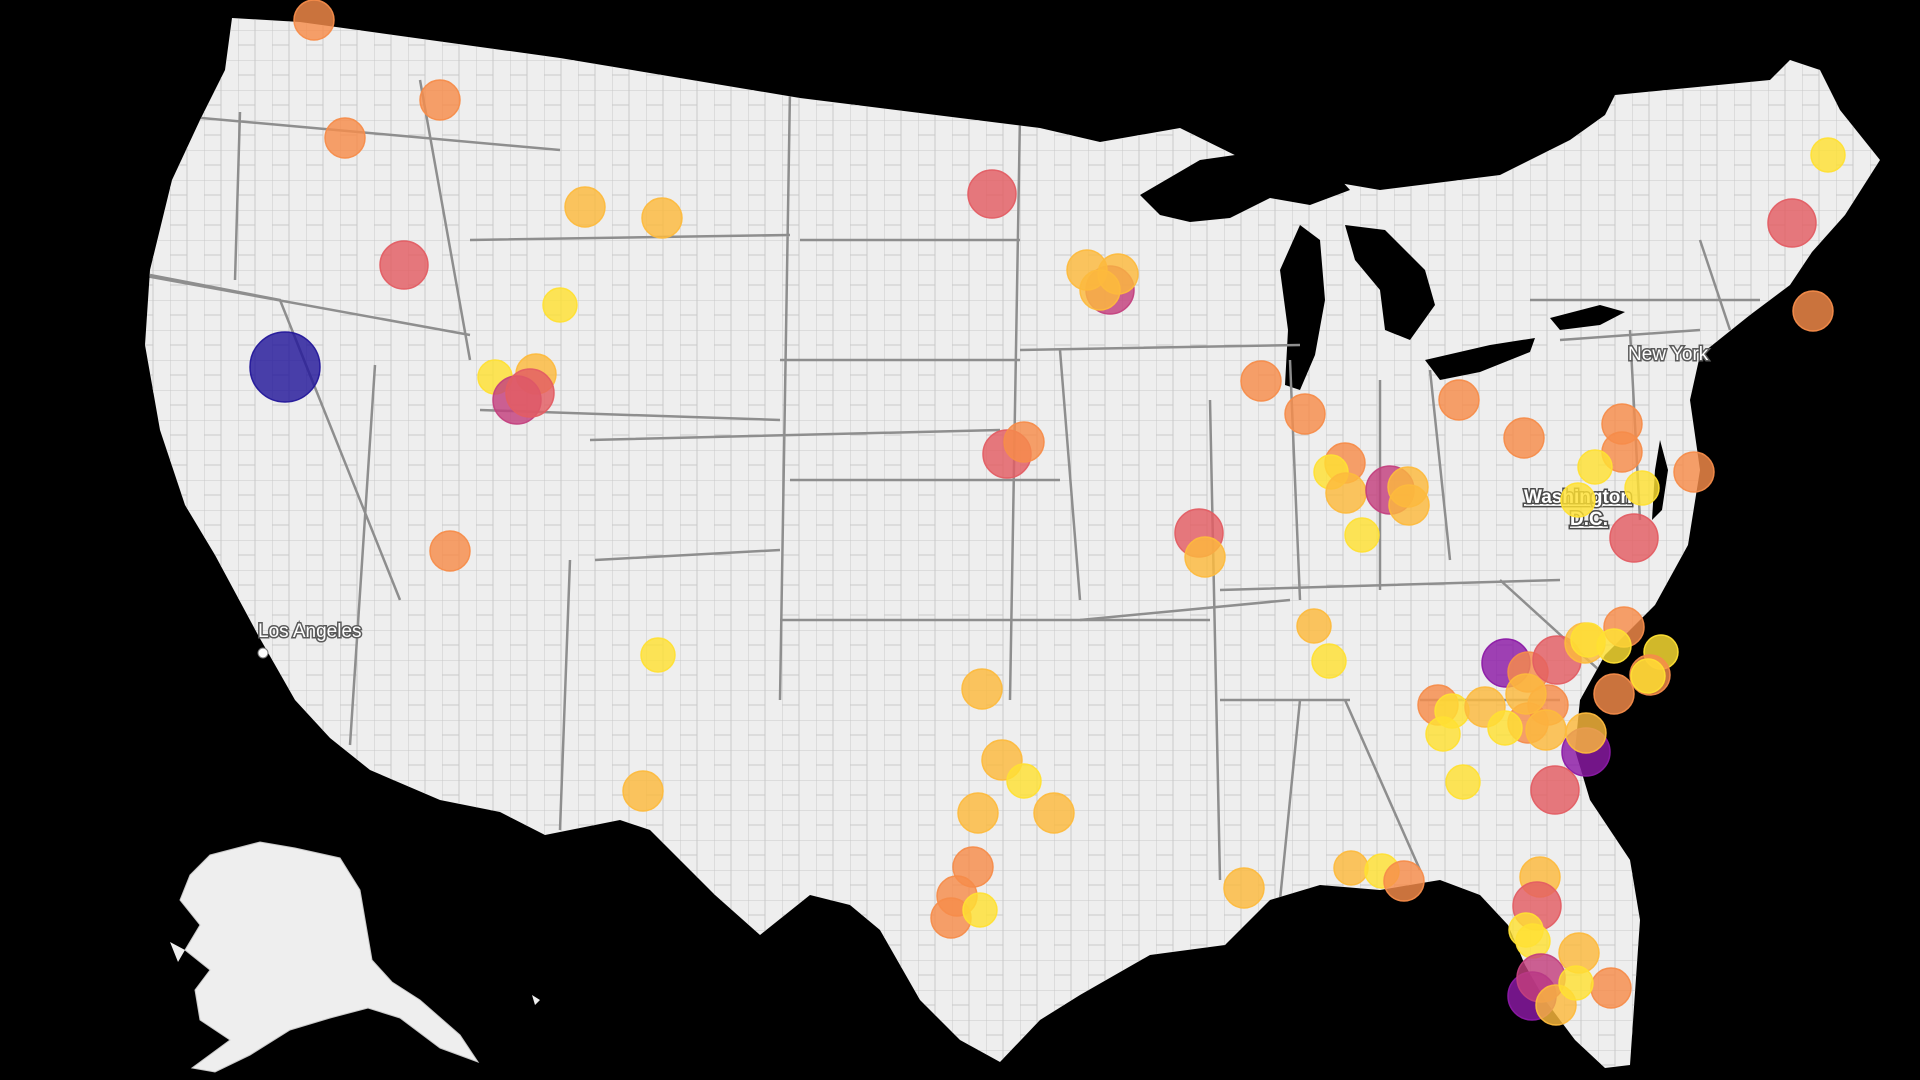 This screenshot has height=1080, width=1920. I want to click on la-dot, so click(263, 653).